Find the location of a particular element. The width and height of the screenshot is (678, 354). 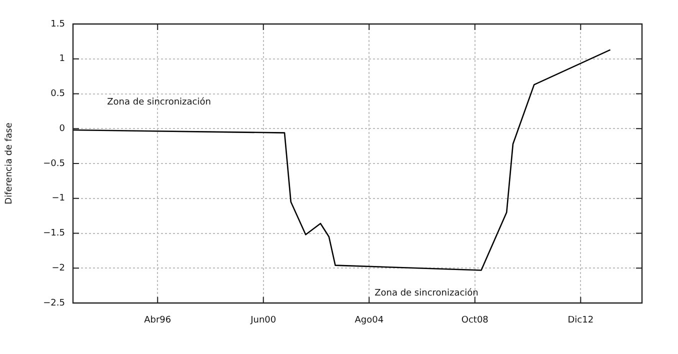

y-axis-title: Diferencia de fase is located at coordinates (9, 163).